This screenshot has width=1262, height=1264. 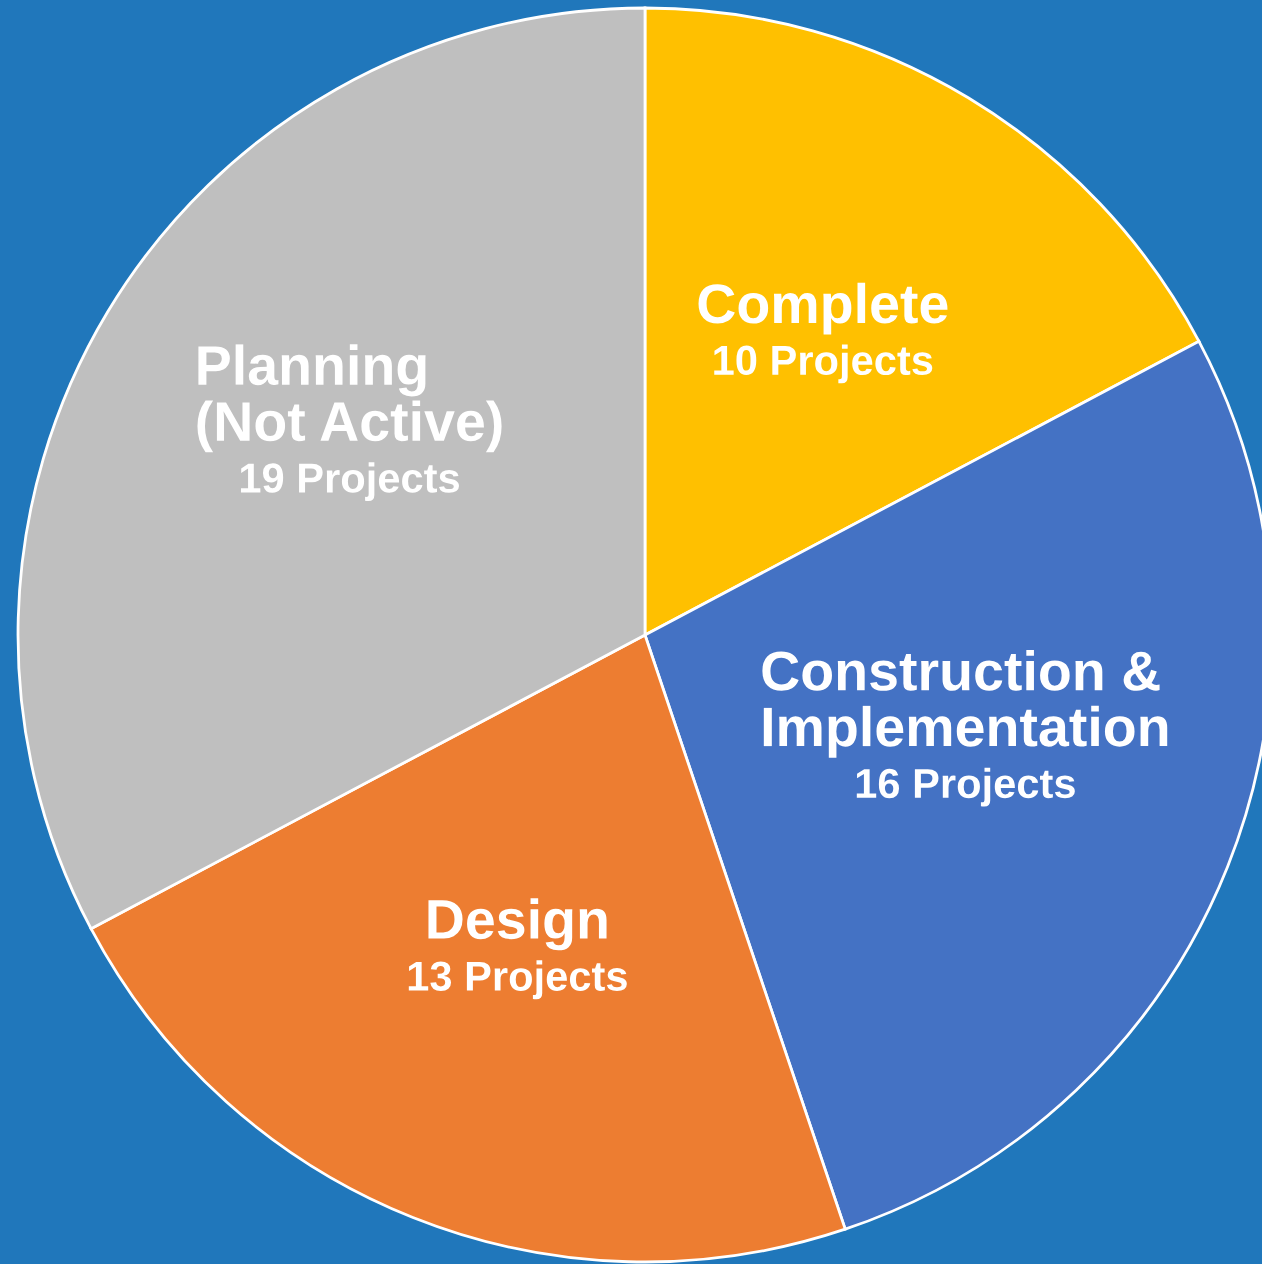 I want to click on data-label: 19 Projects, so click(x=349, y=482).